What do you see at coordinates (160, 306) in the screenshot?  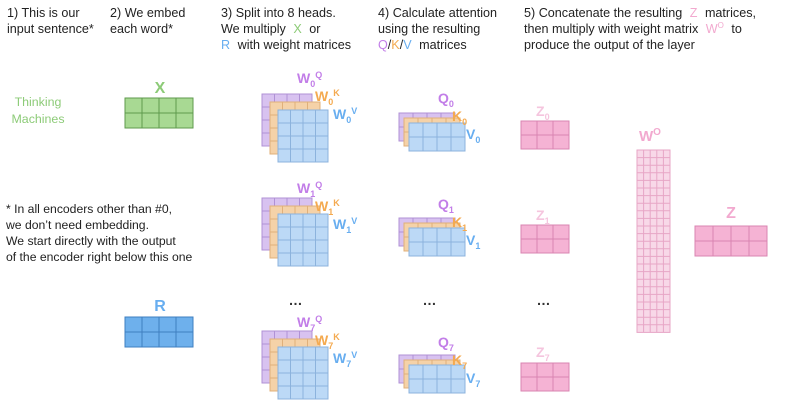 I see `r-label: R` at bounding box center [160, 306].